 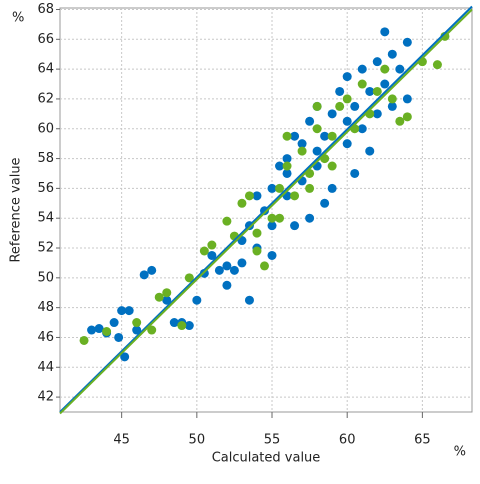 What do you see at coordinates (45, 397) in the screenshot?
I see `y-tick-label: 42` at bounding box center [45, 397].